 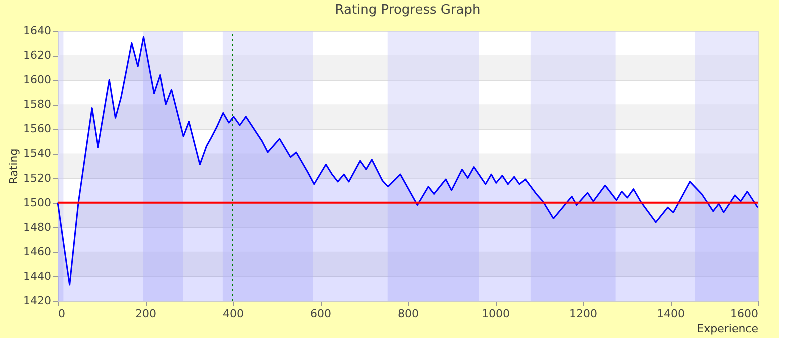 I want to click on y-tick-label: 1480, so click(x=38, y=227).